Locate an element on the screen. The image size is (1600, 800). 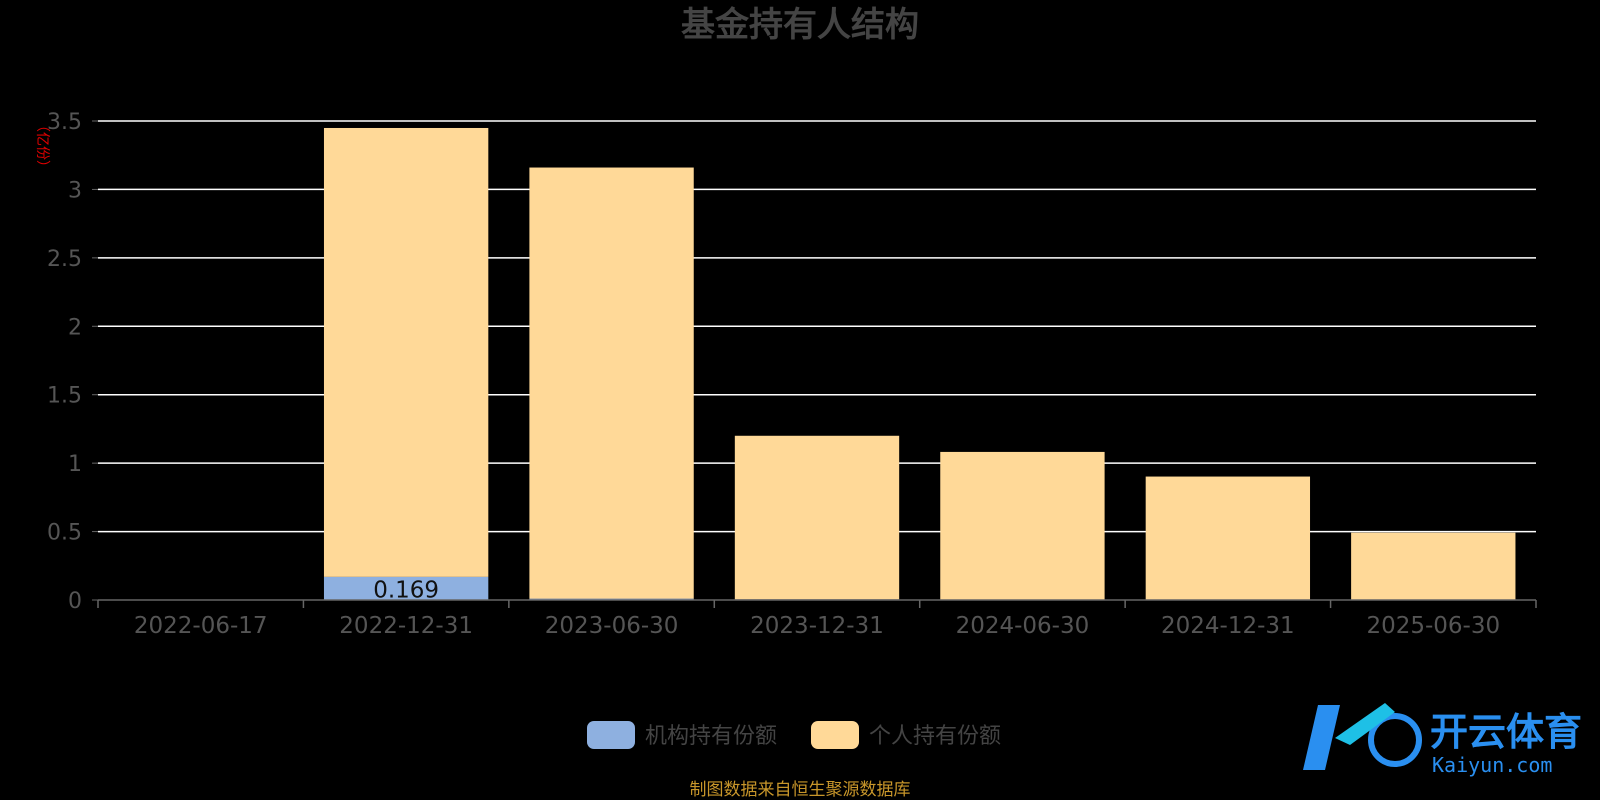
legend-label: 个人持有份额 is located at coordinates (935, 736).